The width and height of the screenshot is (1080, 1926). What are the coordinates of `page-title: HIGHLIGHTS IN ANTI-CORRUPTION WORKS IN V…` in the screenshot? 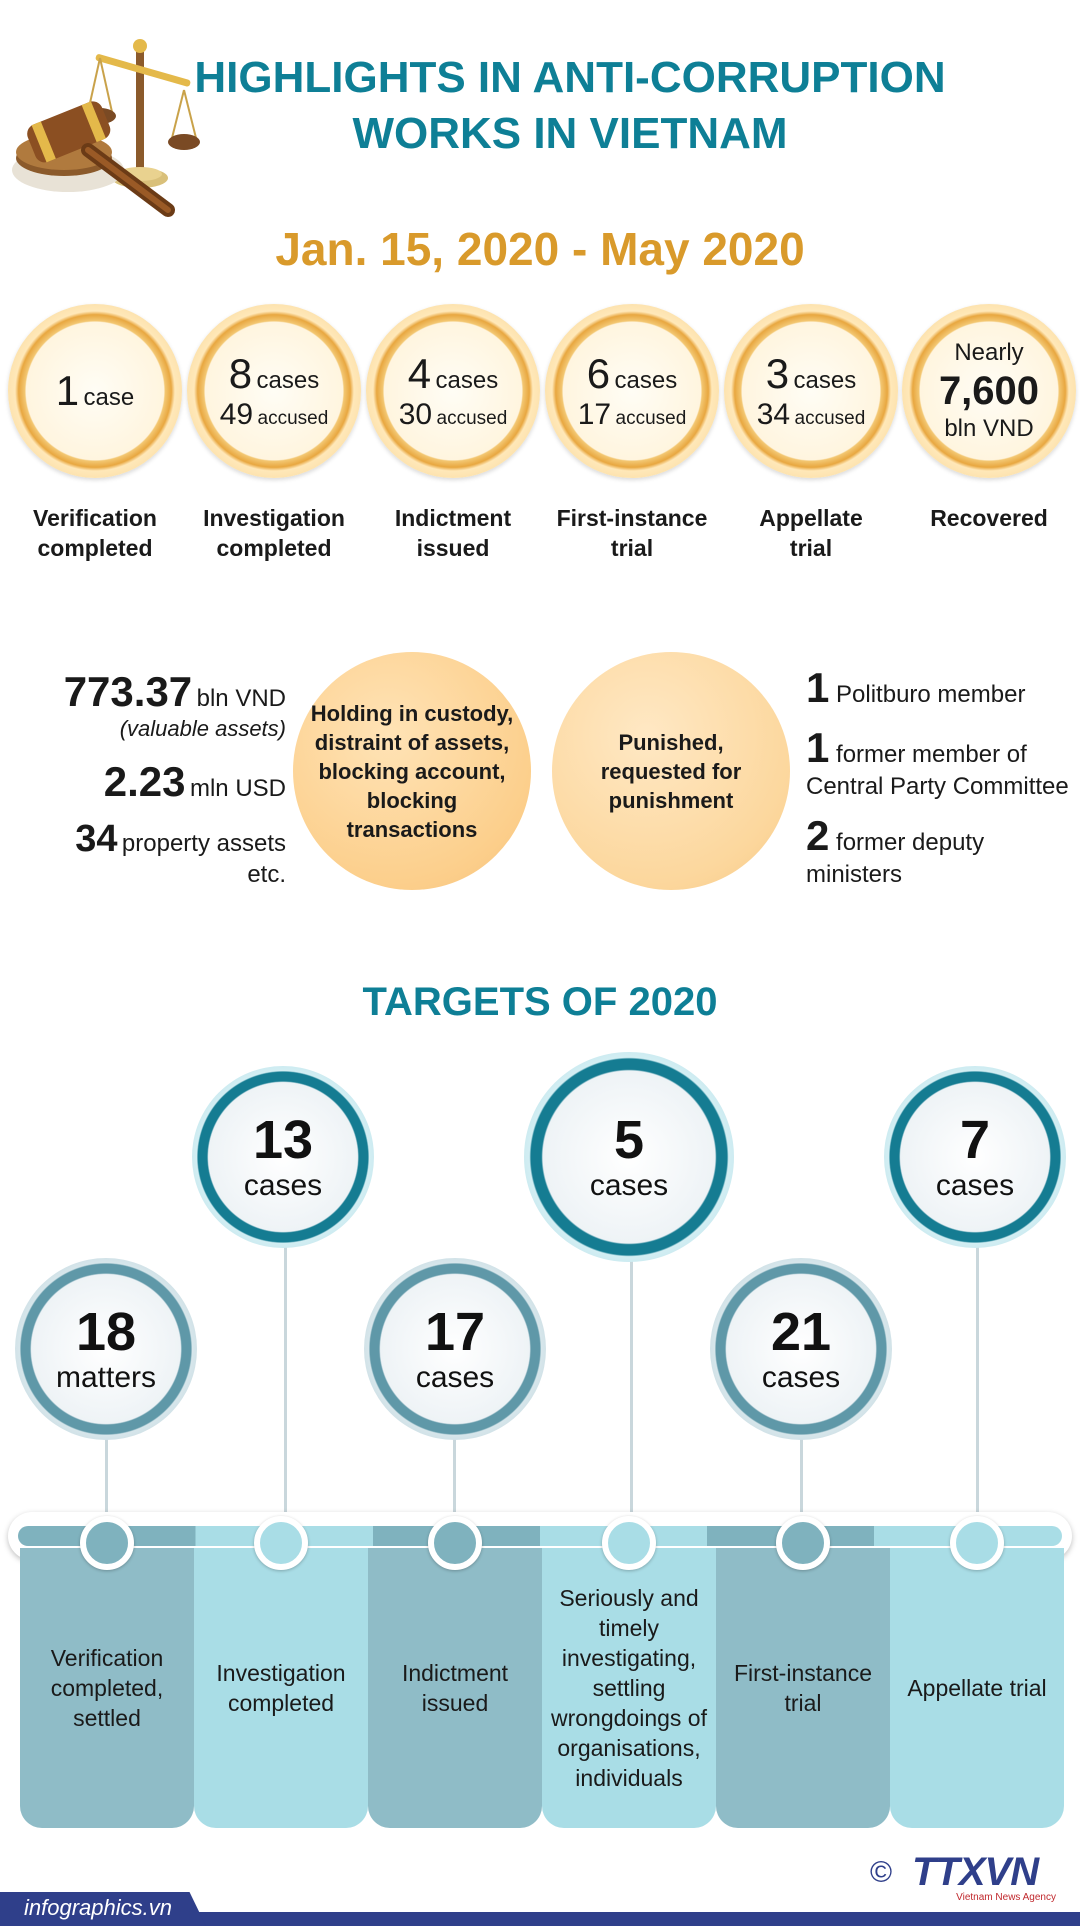 It's located at (570, 106).